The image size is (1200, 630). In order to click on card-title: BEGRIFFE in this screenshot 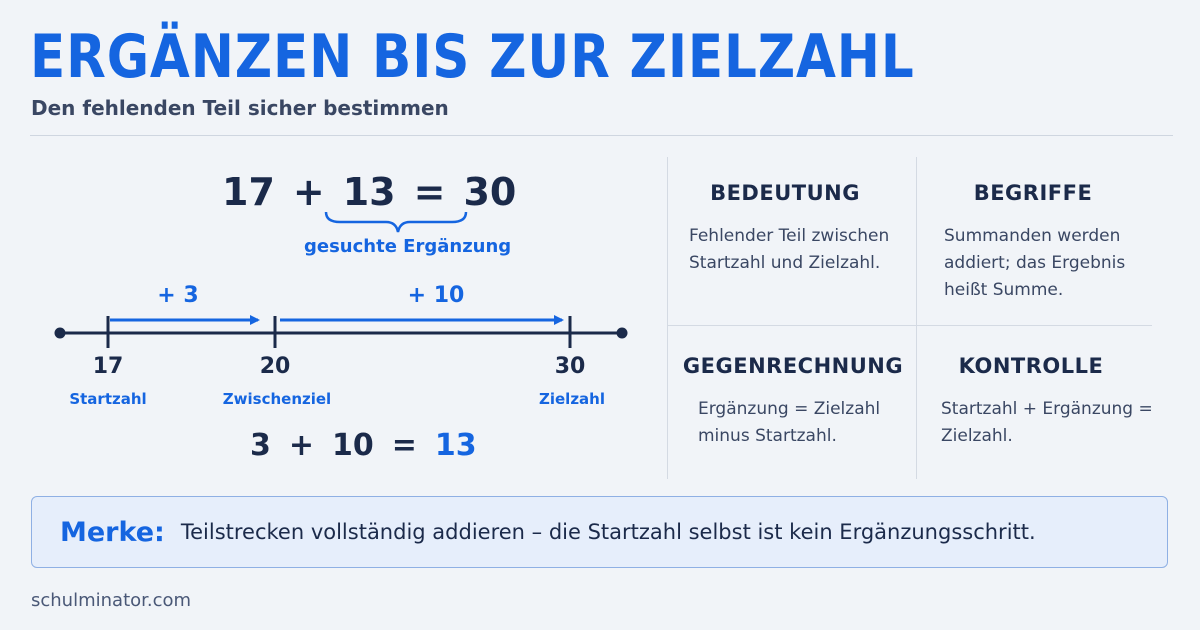, I will do `click(1033, 193)`.